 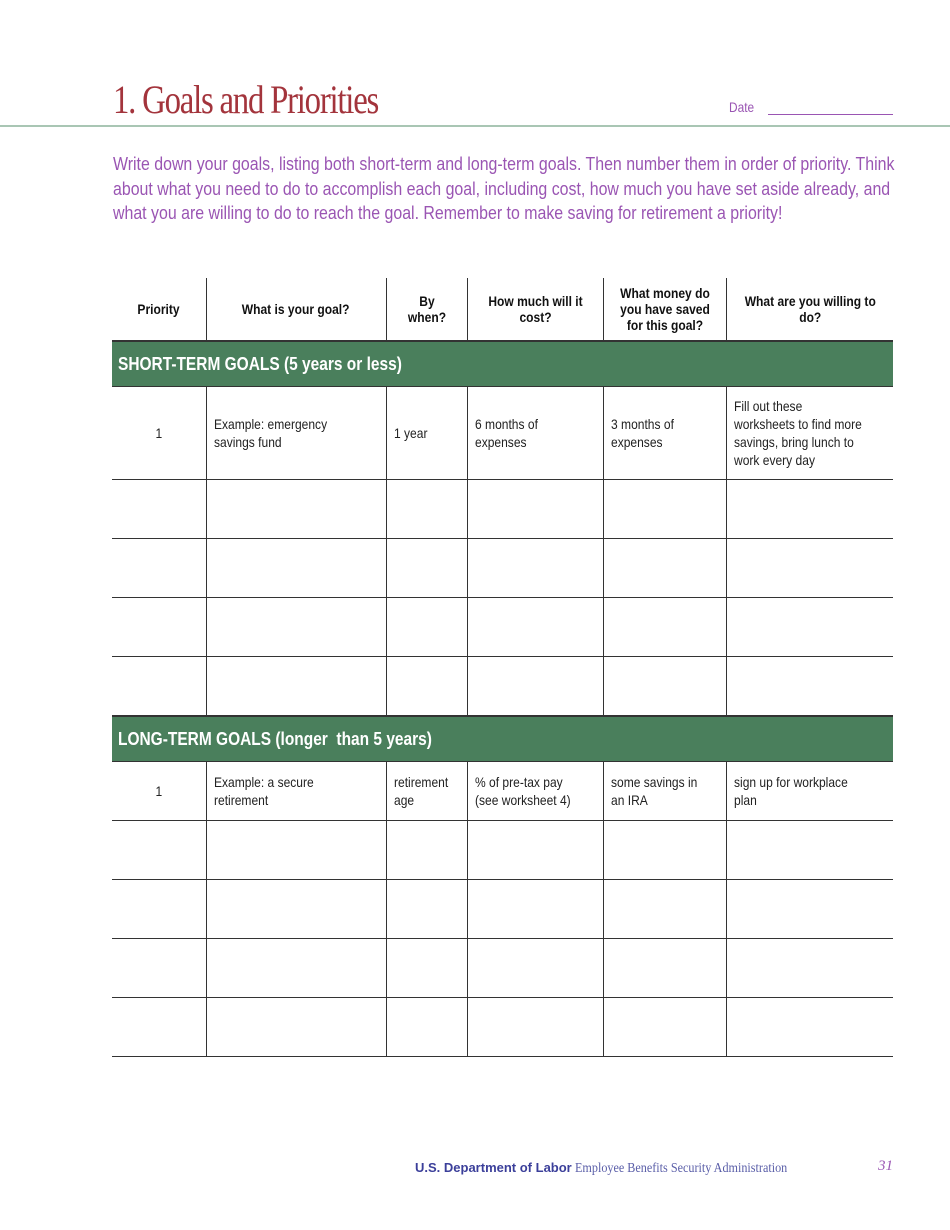 I want to click on long-term-heading: LONG-TERM GOALS (longer than 5 years), so click(x=502, y=738).